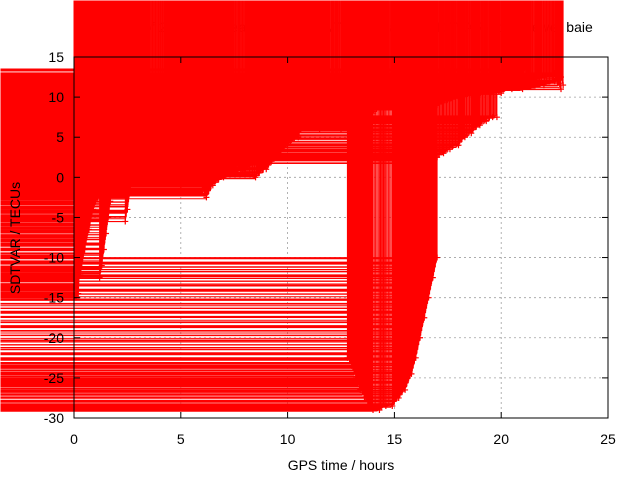 The width and height of the screenshot is (640, 480). Describe the element at coordinates (58, 217) in the screenshot. I see `y-tick-label: -5` at that location.